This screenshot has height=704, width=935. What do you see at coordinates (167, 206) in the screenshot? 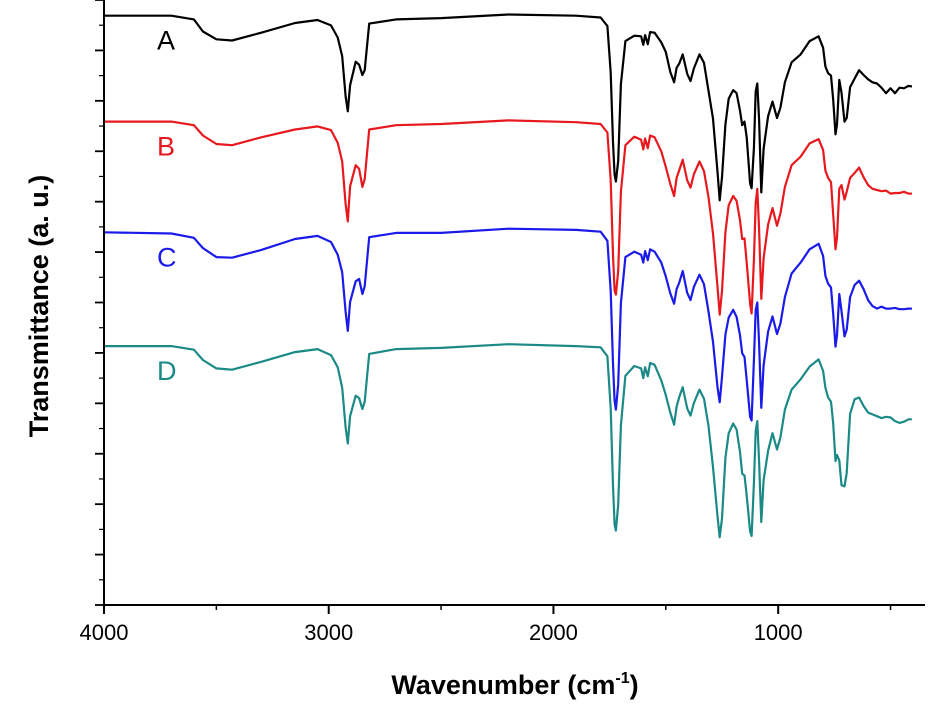
I see `series-labels-layer: A B C D` at bounding box center [167, 206].